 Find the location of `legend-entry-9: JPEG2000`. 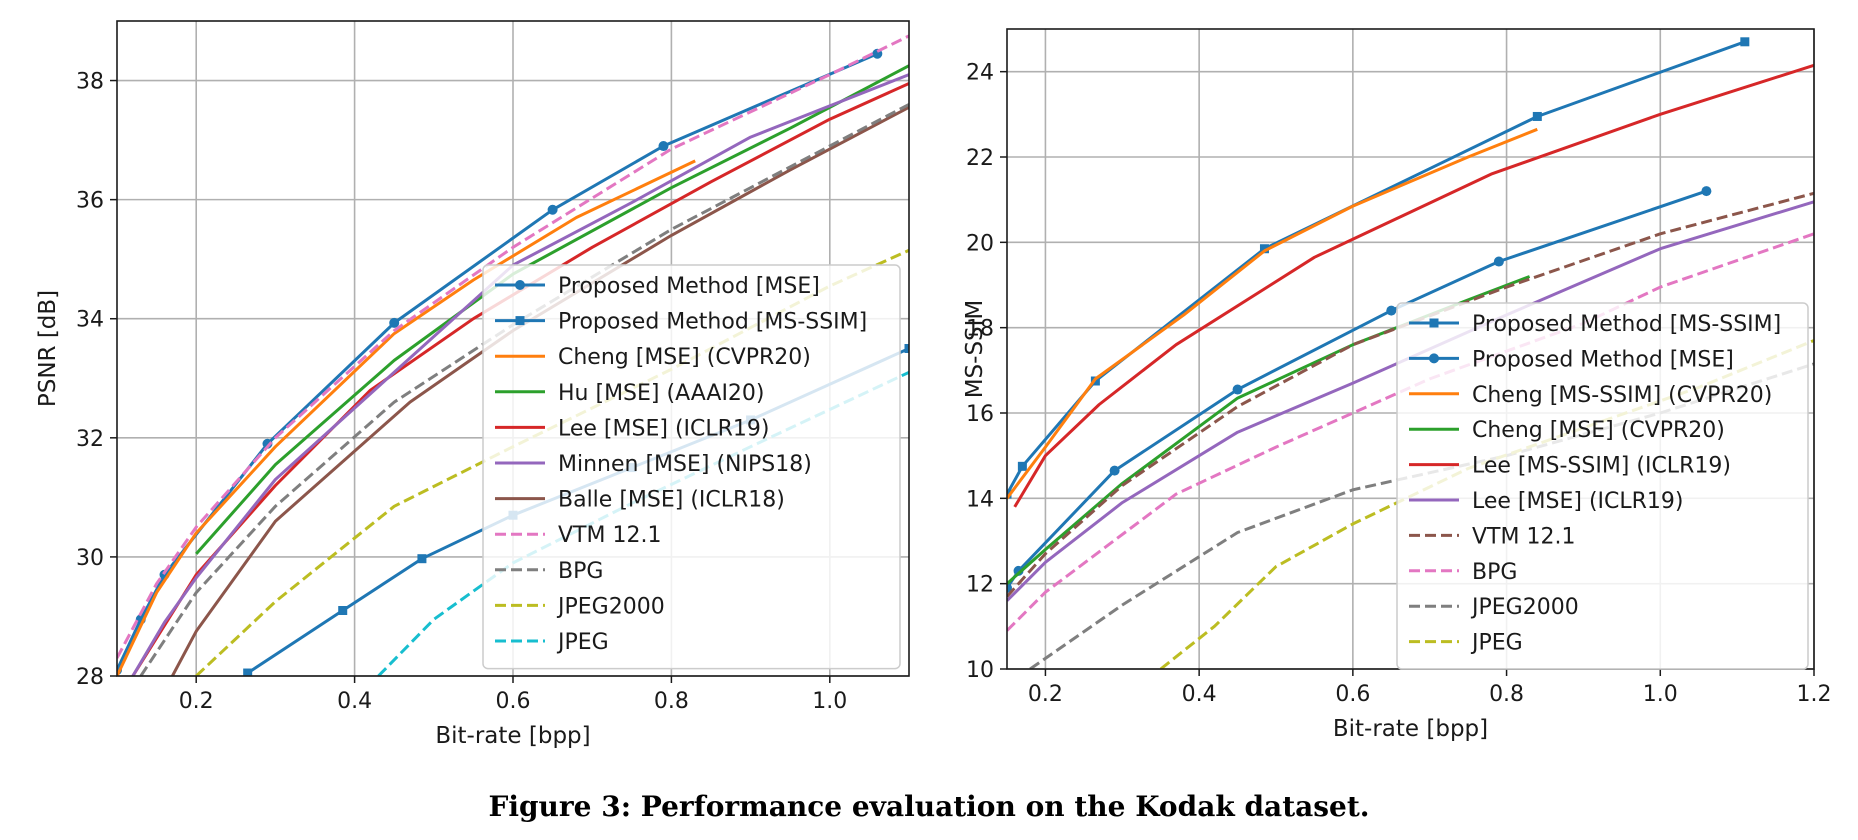

legend-entry-9: JPEG2000 is located at coordinates (1524, 607).